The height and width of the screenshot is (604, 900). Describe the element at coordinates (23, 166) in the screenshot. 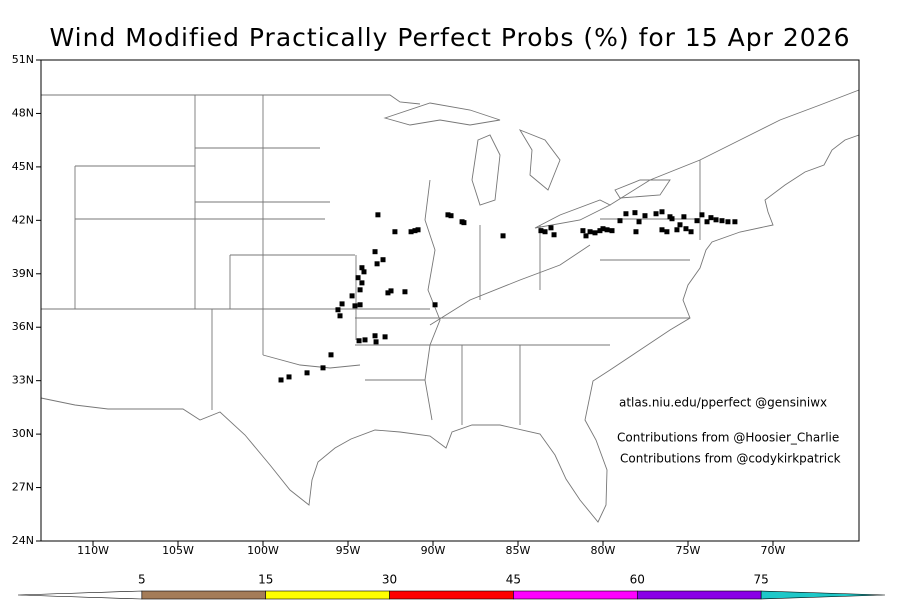

I see `y-tick-label: 45N` at that location.